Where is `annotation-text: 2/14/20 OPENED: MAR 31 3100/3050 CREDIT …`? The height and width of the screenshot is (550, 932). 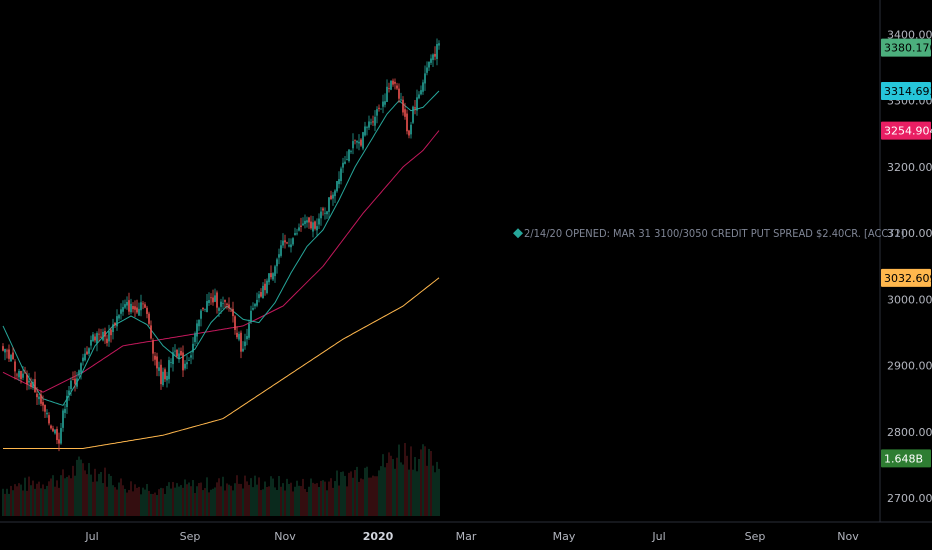
annotation-text: 2/14/20 OPENED: MAR 31 3100/3050 CREDIT … is located at coordinates (714, 233).